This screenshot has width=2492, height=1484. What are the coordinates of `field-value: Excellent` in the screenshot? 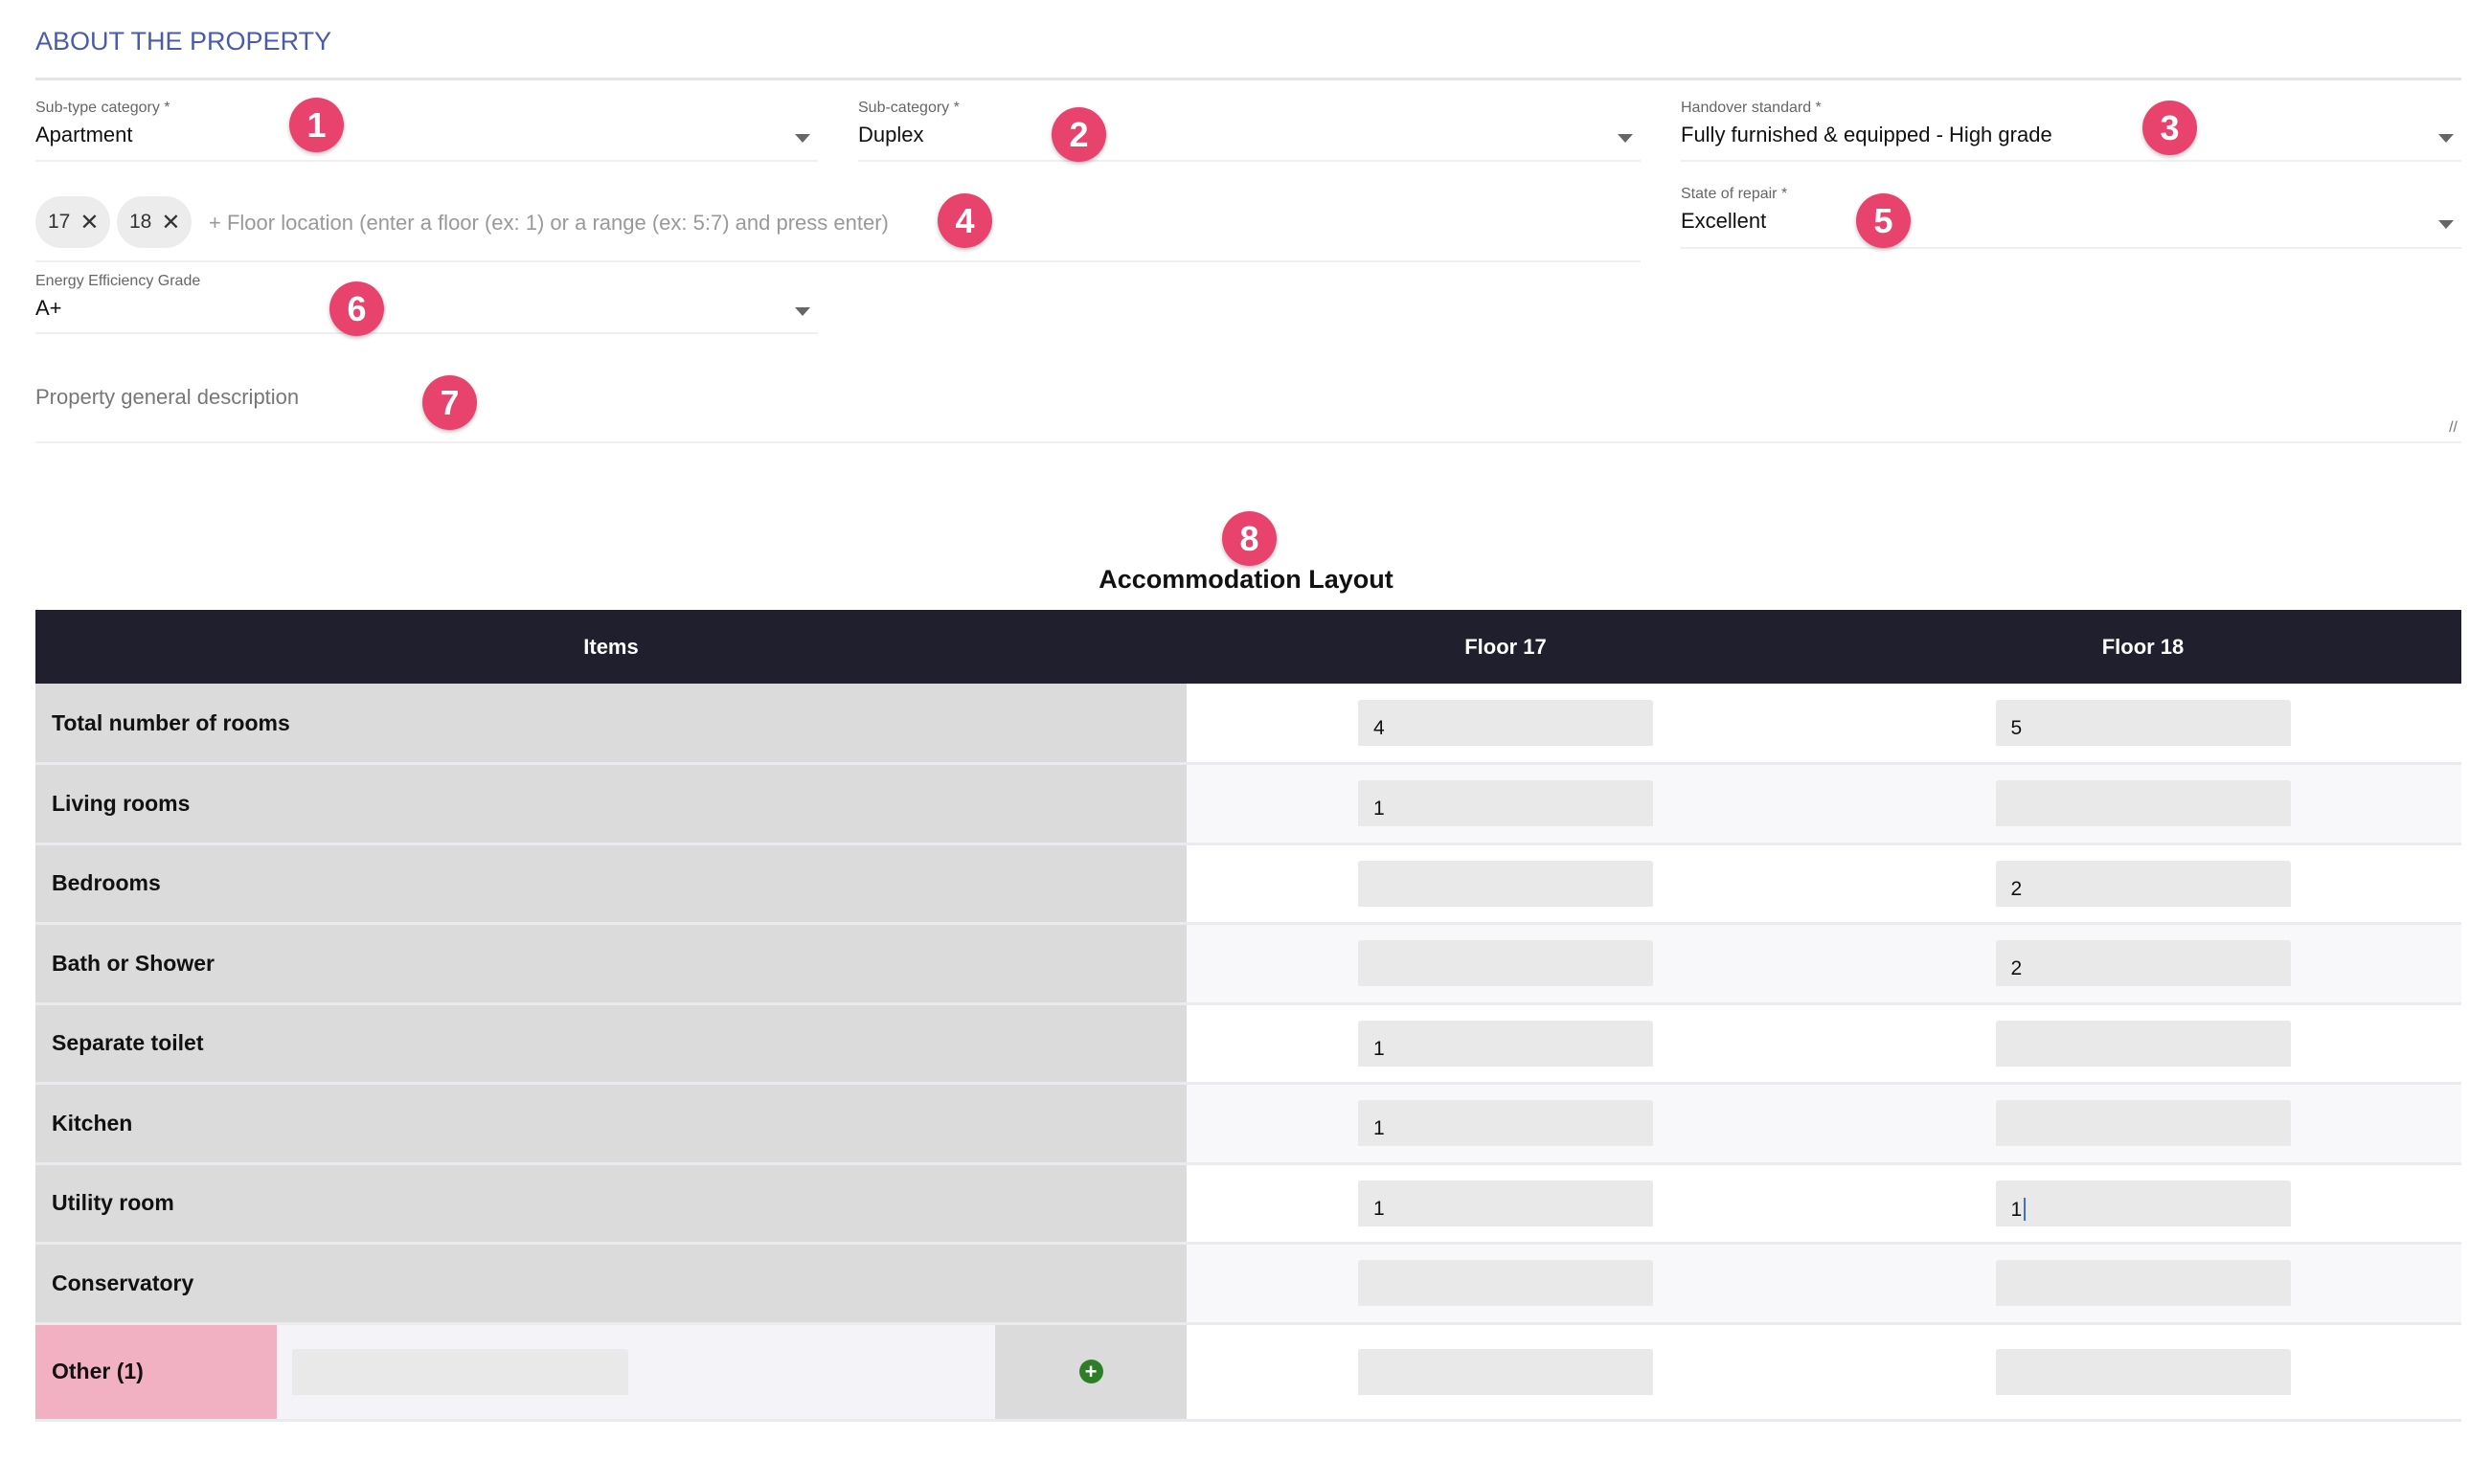 It's located at (1724, 221).